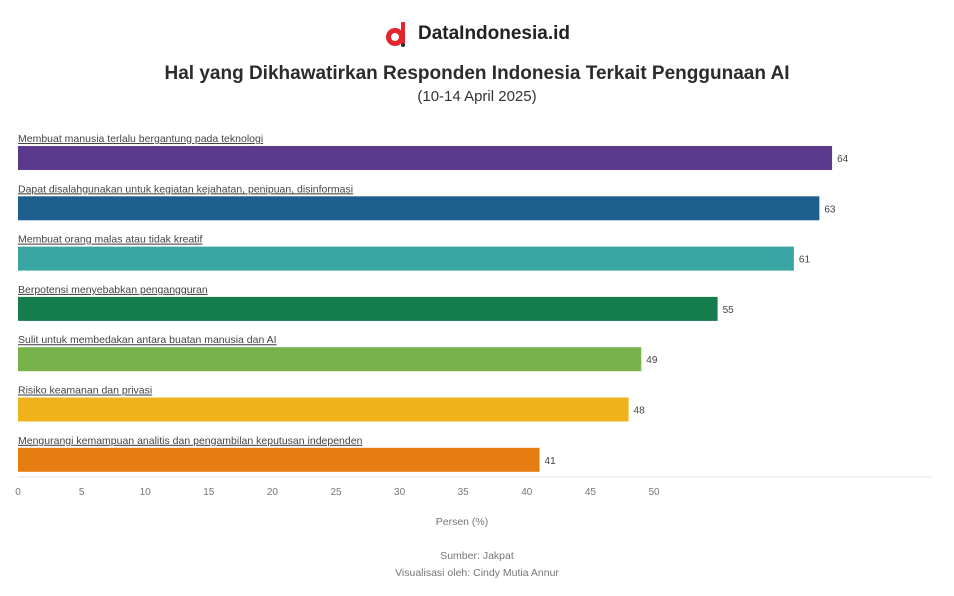 The height and width of the screenshot is (596, 954). I want to click on x-tick-label: 20, so click(273, 492).